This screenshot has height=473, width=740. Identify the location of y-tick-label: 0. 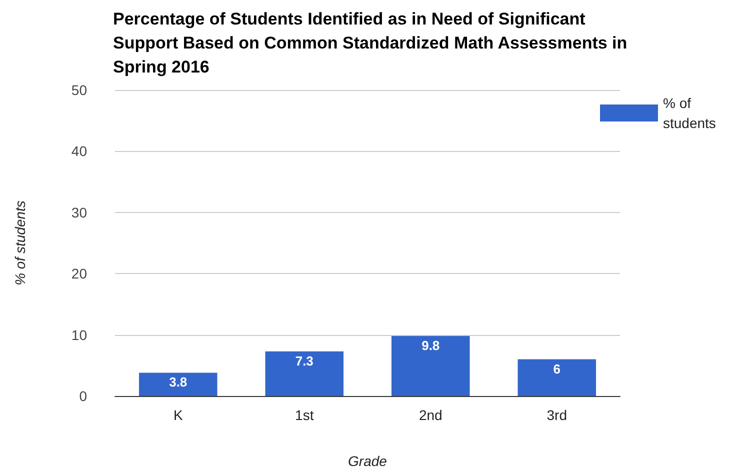
(83, 396).